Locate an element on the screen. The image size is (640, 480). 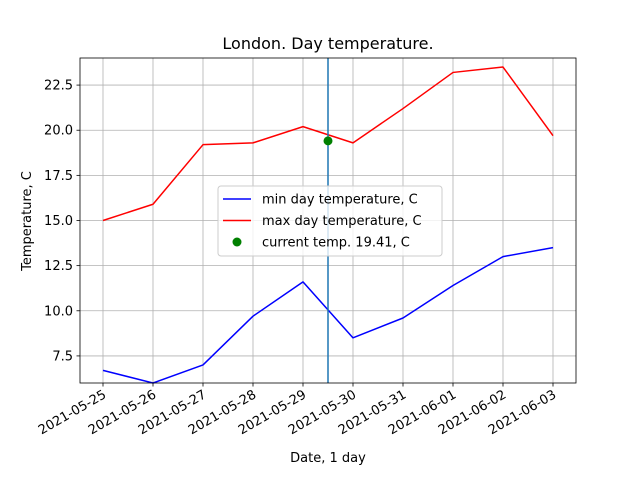
legend-min-temperature-label: min day temperature, C is located at coordinates (340, 200).